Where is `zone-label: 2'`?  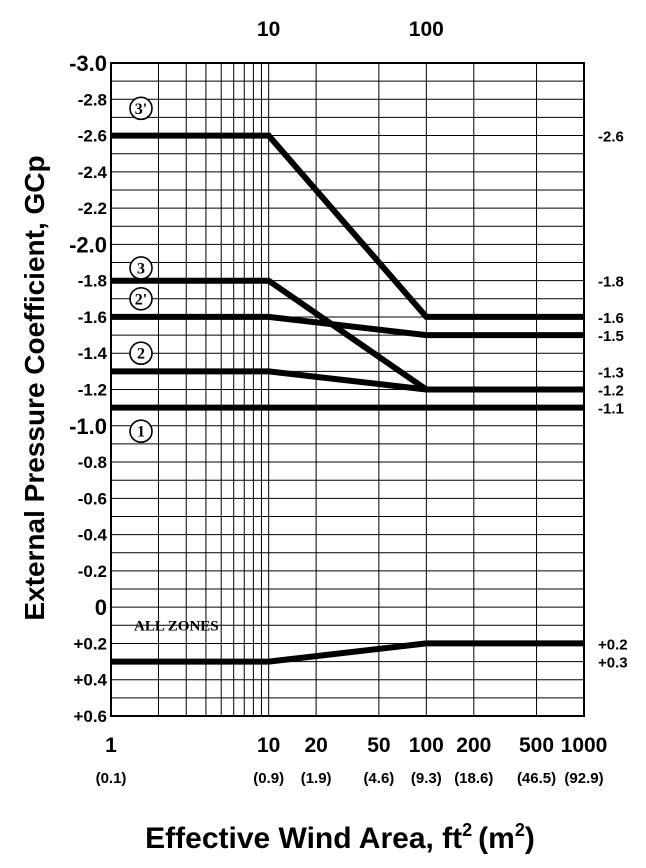 zone-label: 2' is located at coordinates (141, 299).